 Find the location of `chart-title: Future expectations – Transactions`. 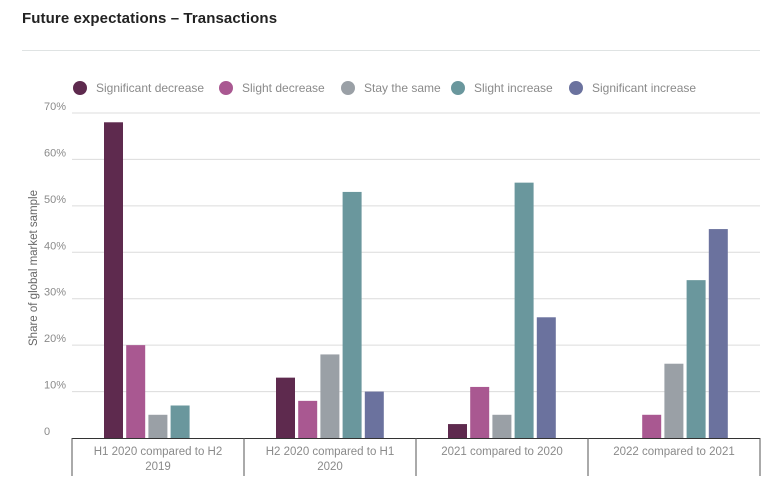

chart-title: Future expectations – Transactions is located at coordinates (150, 18).